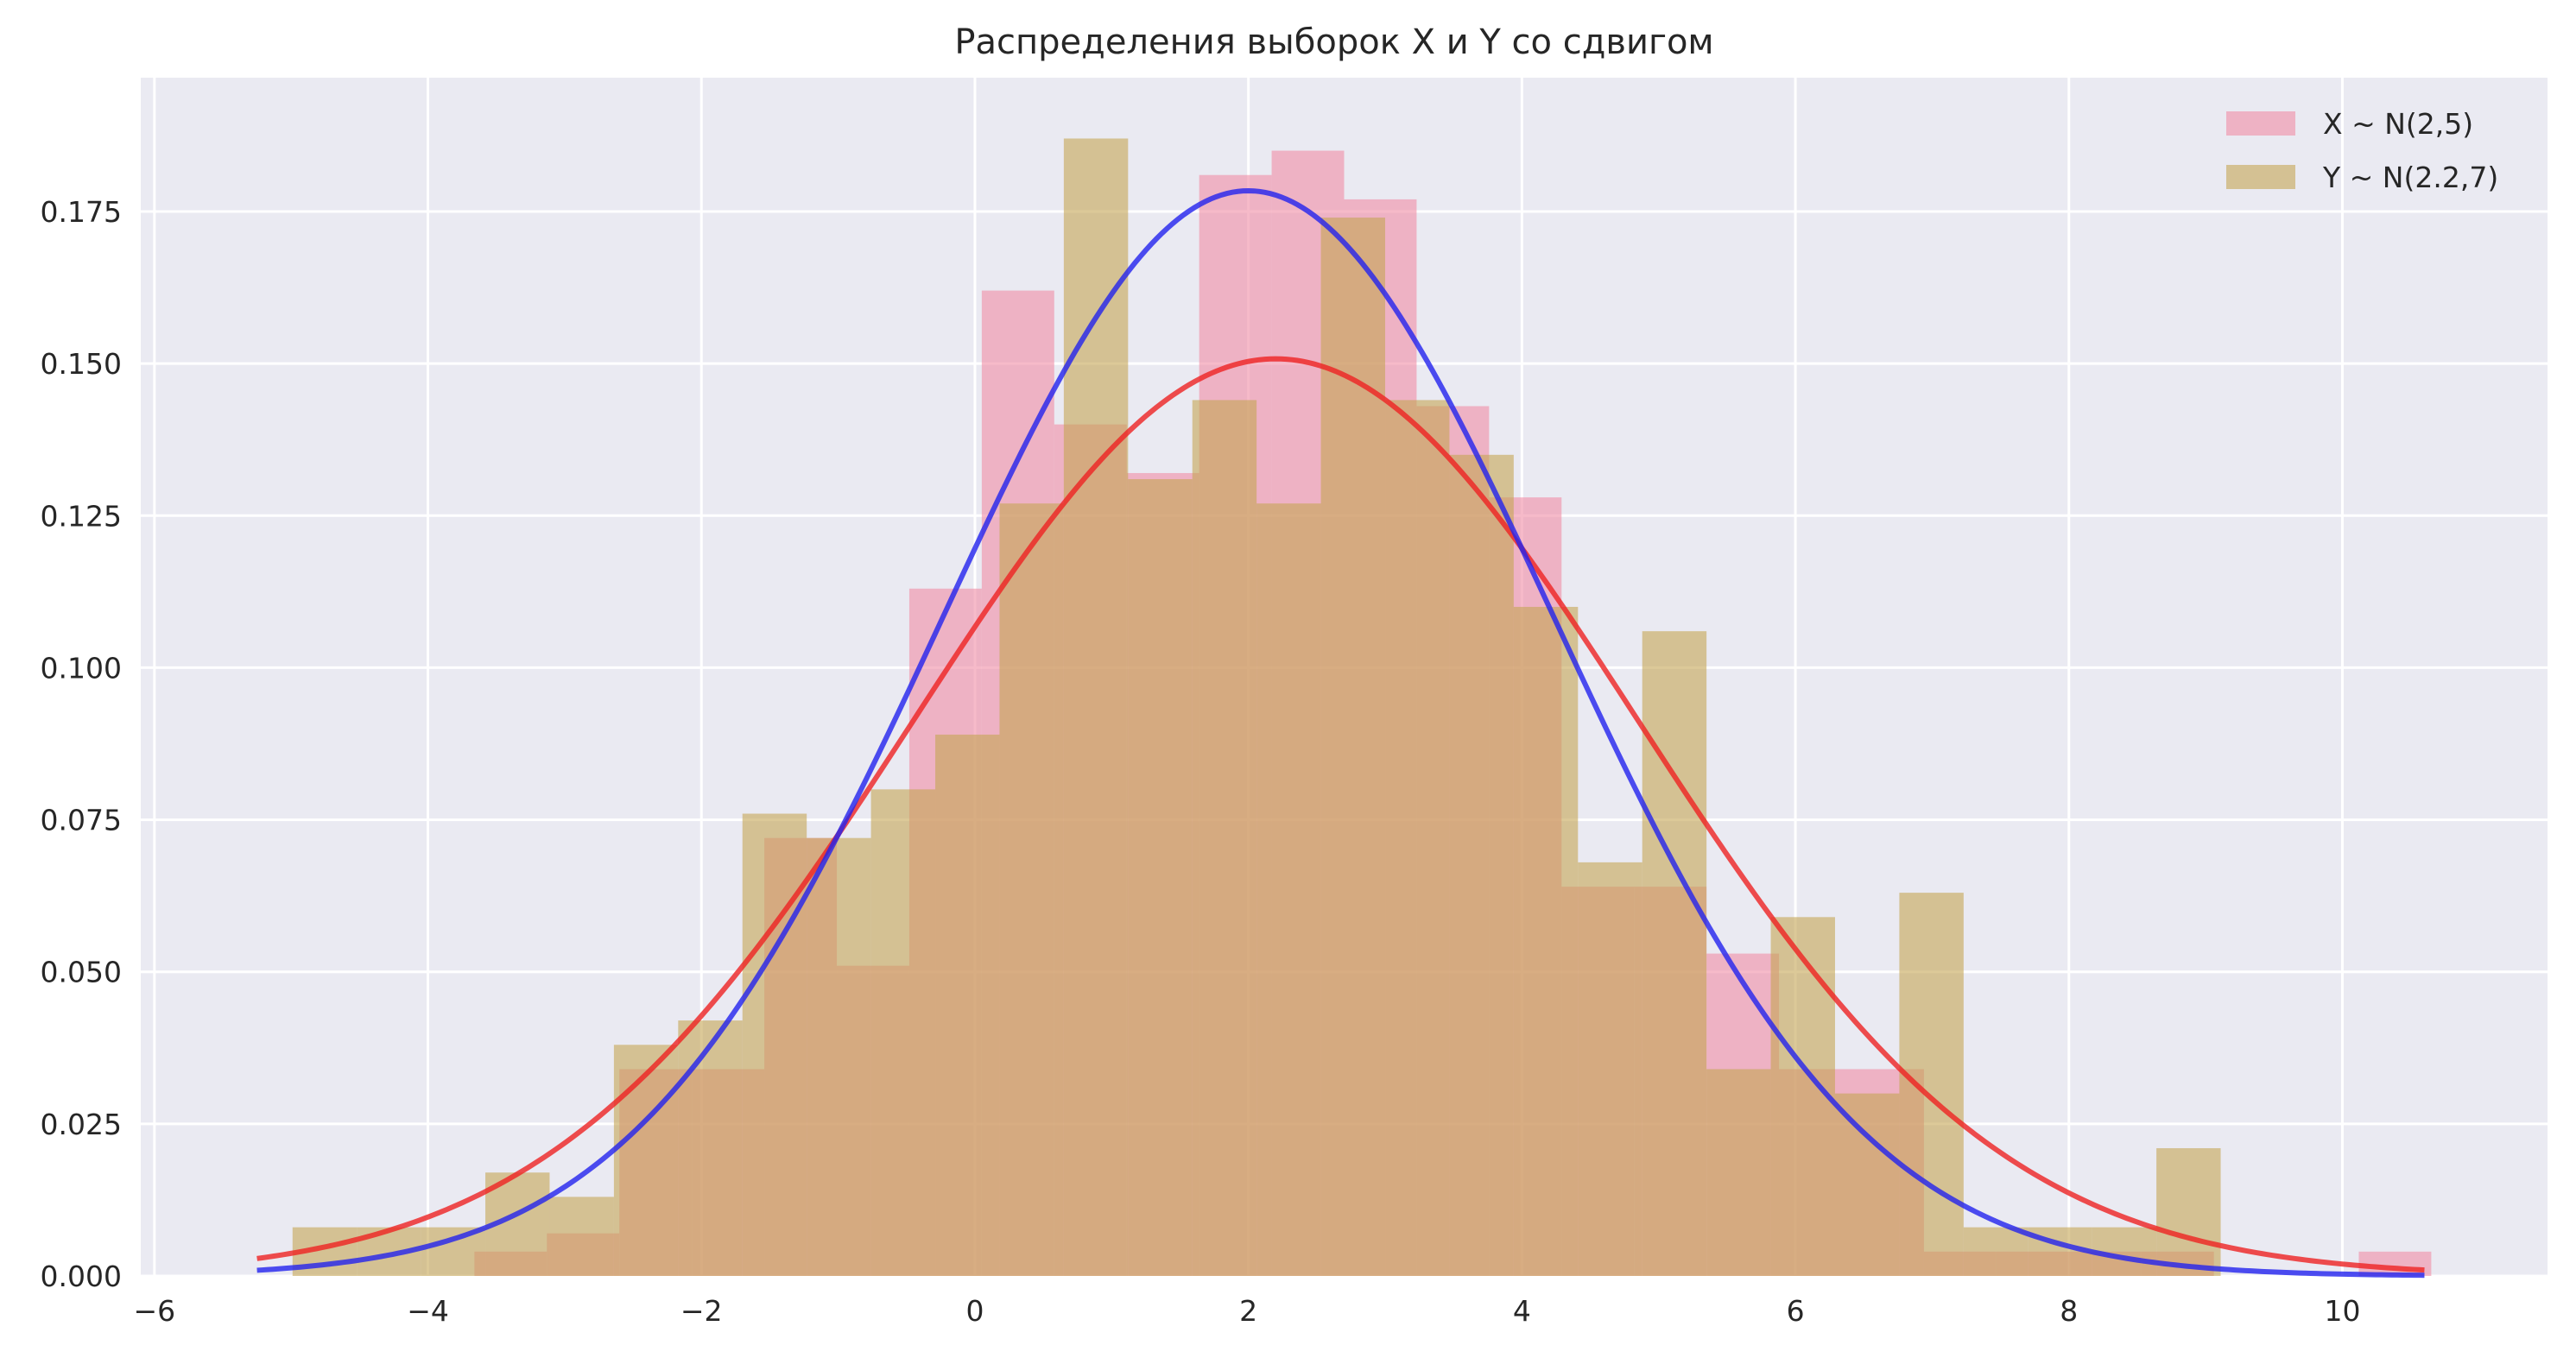 This screenshot has height=1364, width=2576. What do you see at coordinates (701, 1311) in the screenshot?
I see `x-tick-label: −2` at bounding box center [701, 1311].